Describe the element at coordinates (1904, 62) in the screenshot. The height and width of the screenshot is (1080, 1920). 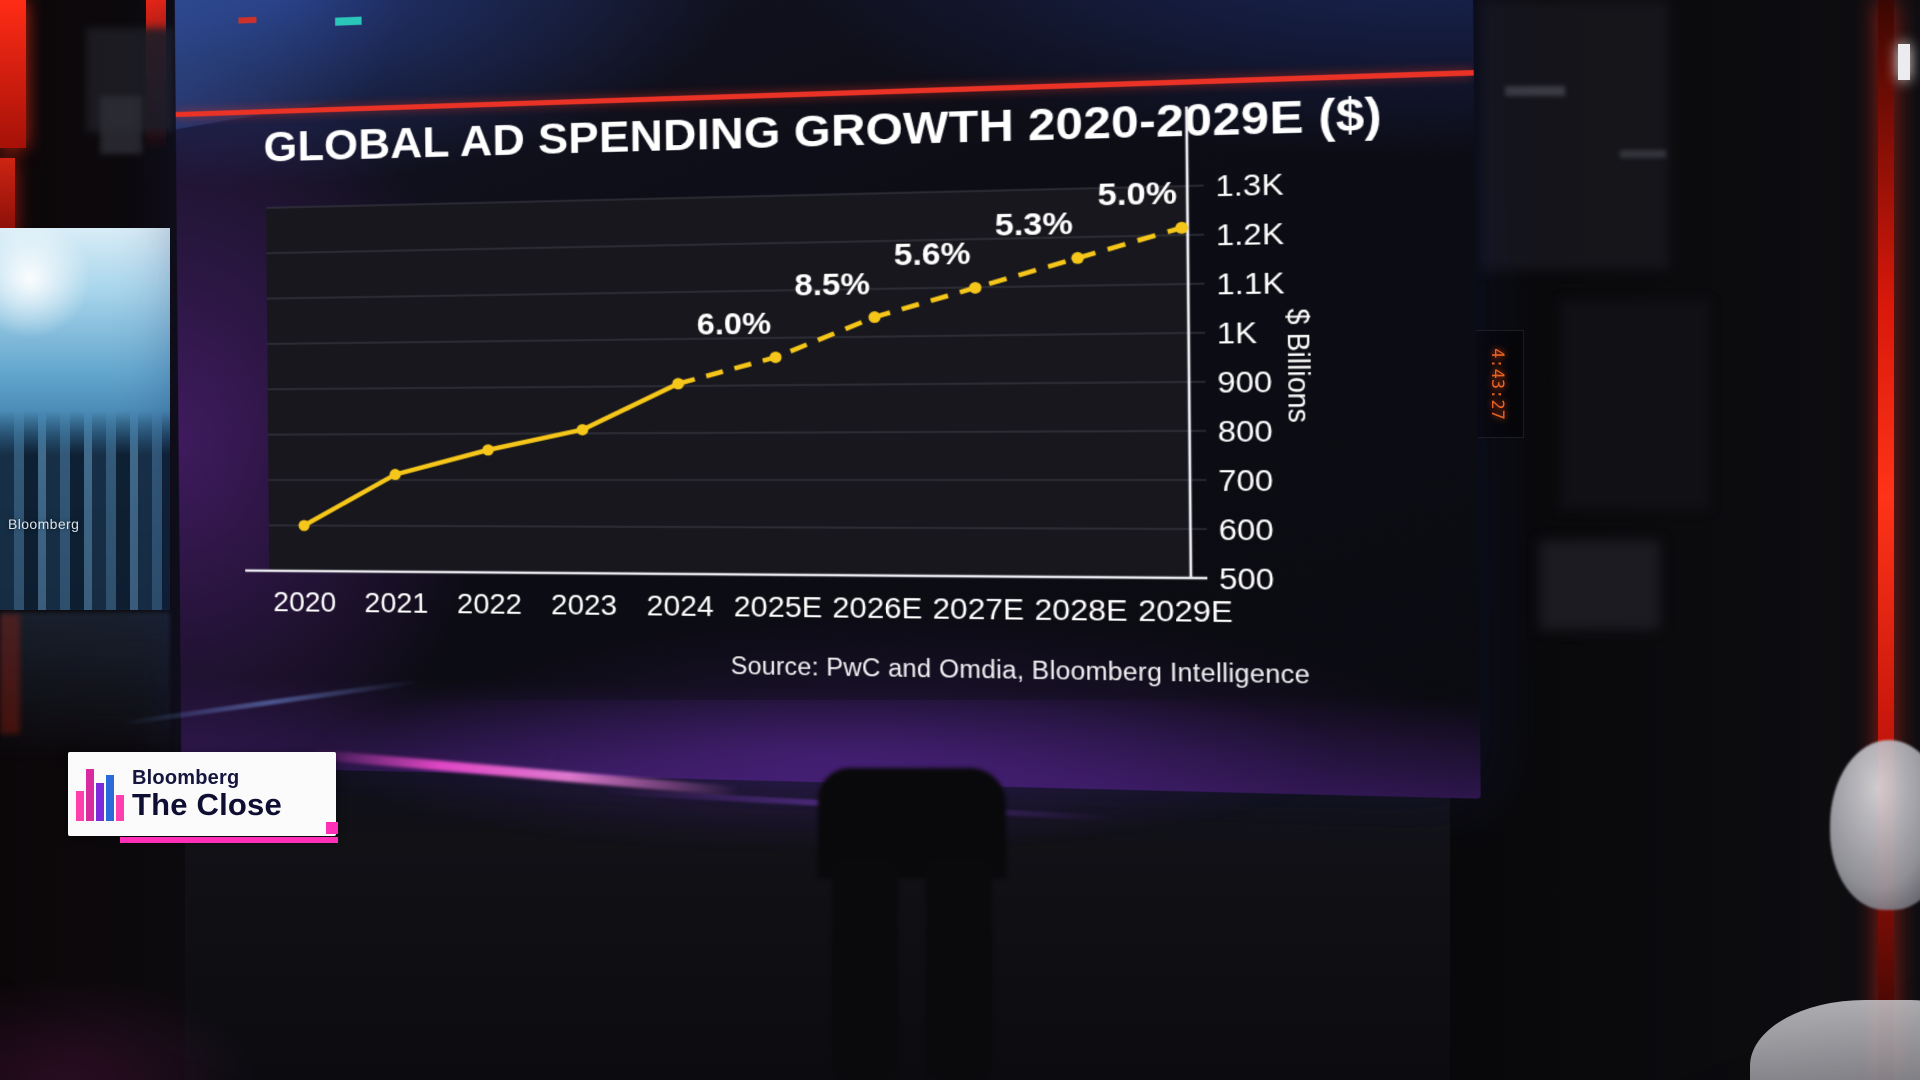
I see `studio-lamp` at that location.